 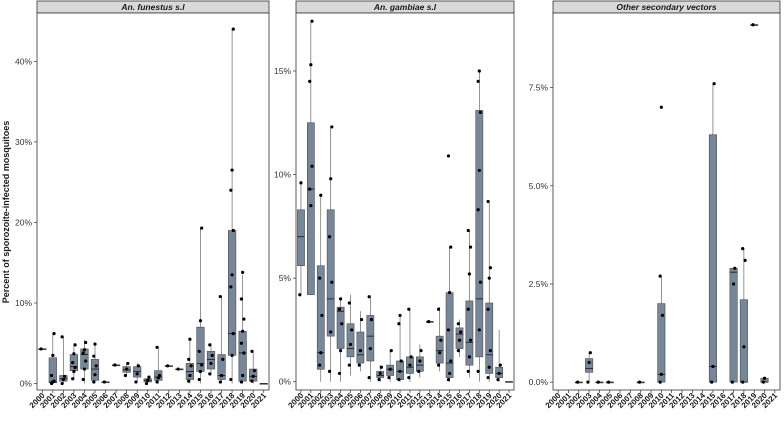 I want to click on box-2016, so click(x=459, y=338).